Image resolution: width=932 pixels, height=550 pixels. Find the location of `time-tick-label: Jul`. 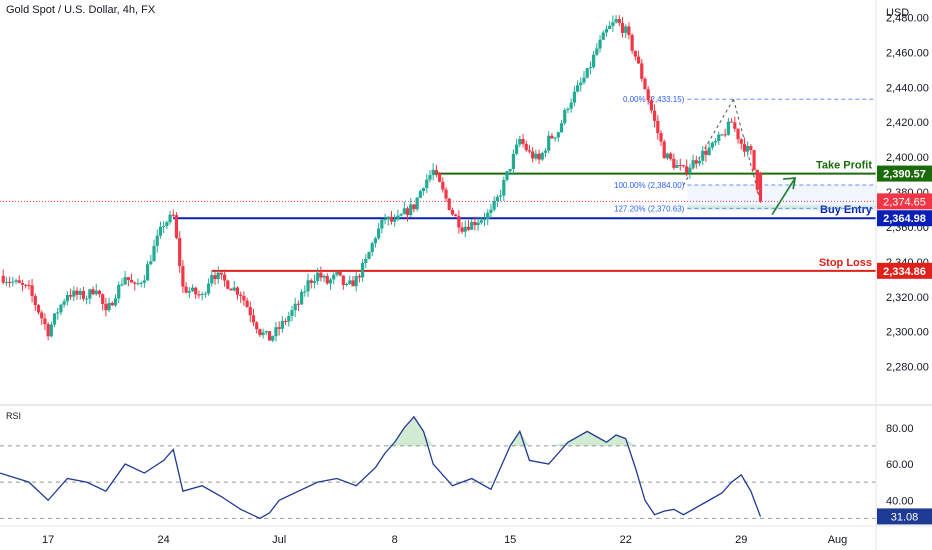

time-tick-label: Jul is located at coordinates (279, 540).